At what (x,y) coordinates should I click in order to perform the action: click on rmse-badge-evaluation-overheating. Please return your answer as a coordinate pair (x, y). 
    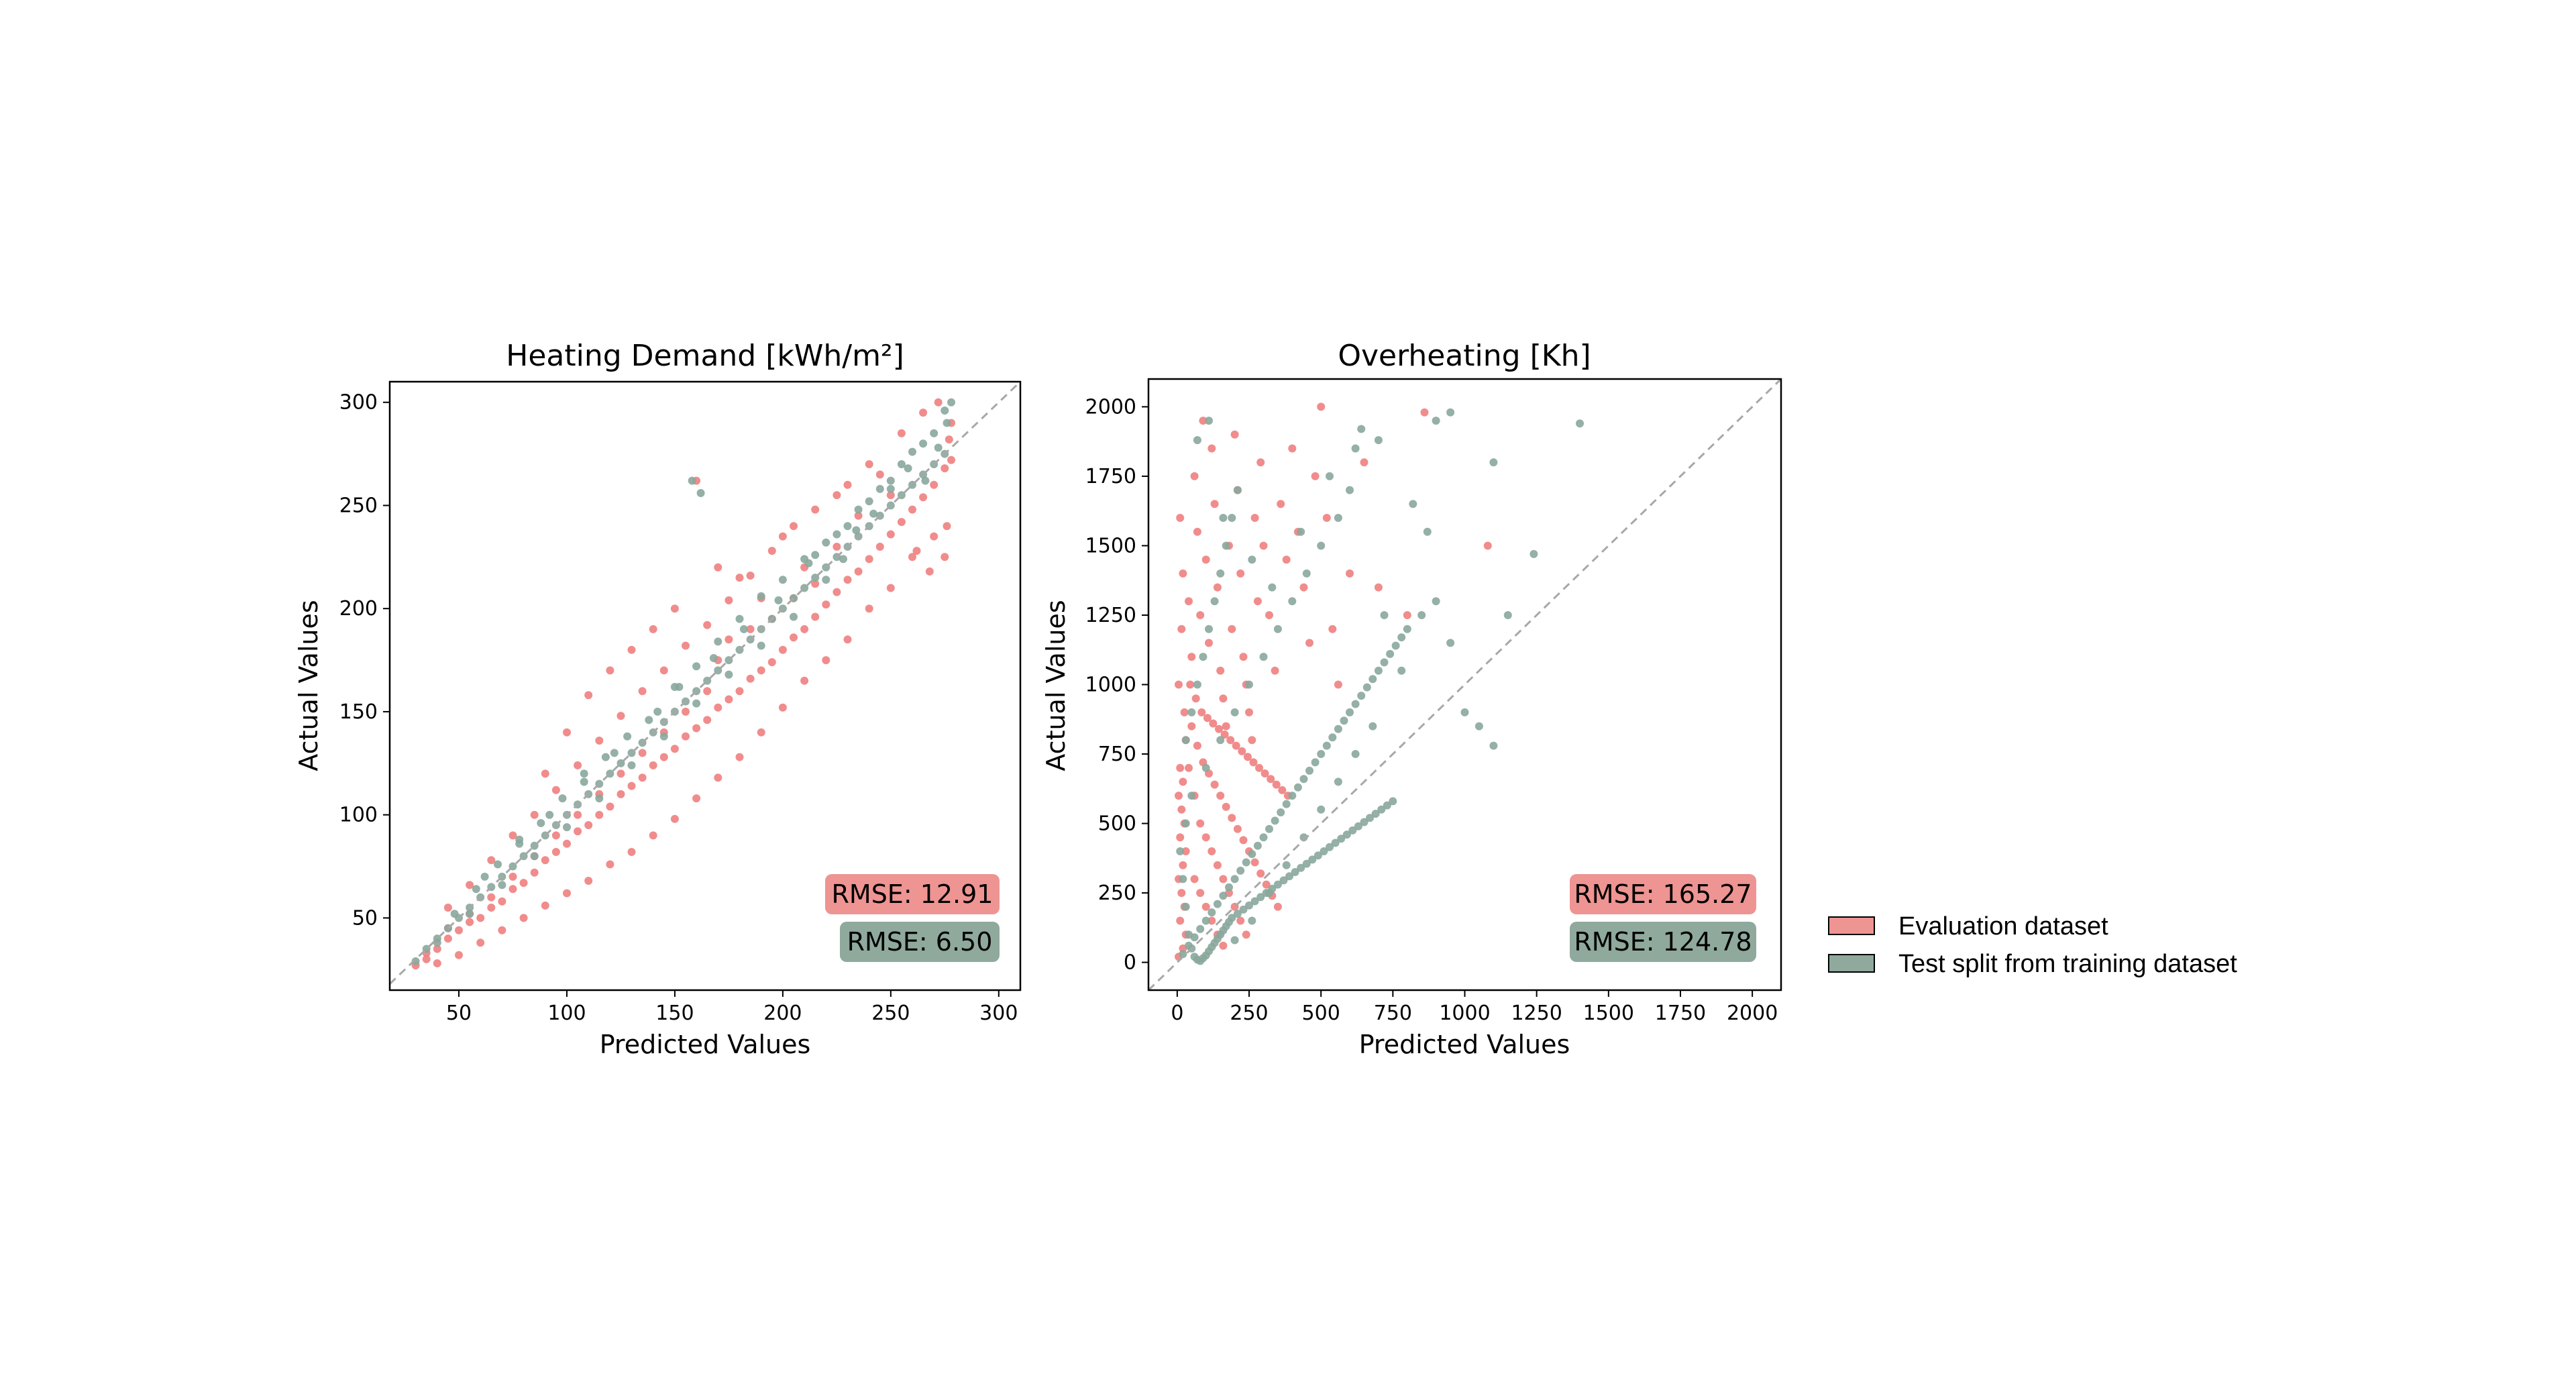
    Looking at the image, I should click on (1663, 894).